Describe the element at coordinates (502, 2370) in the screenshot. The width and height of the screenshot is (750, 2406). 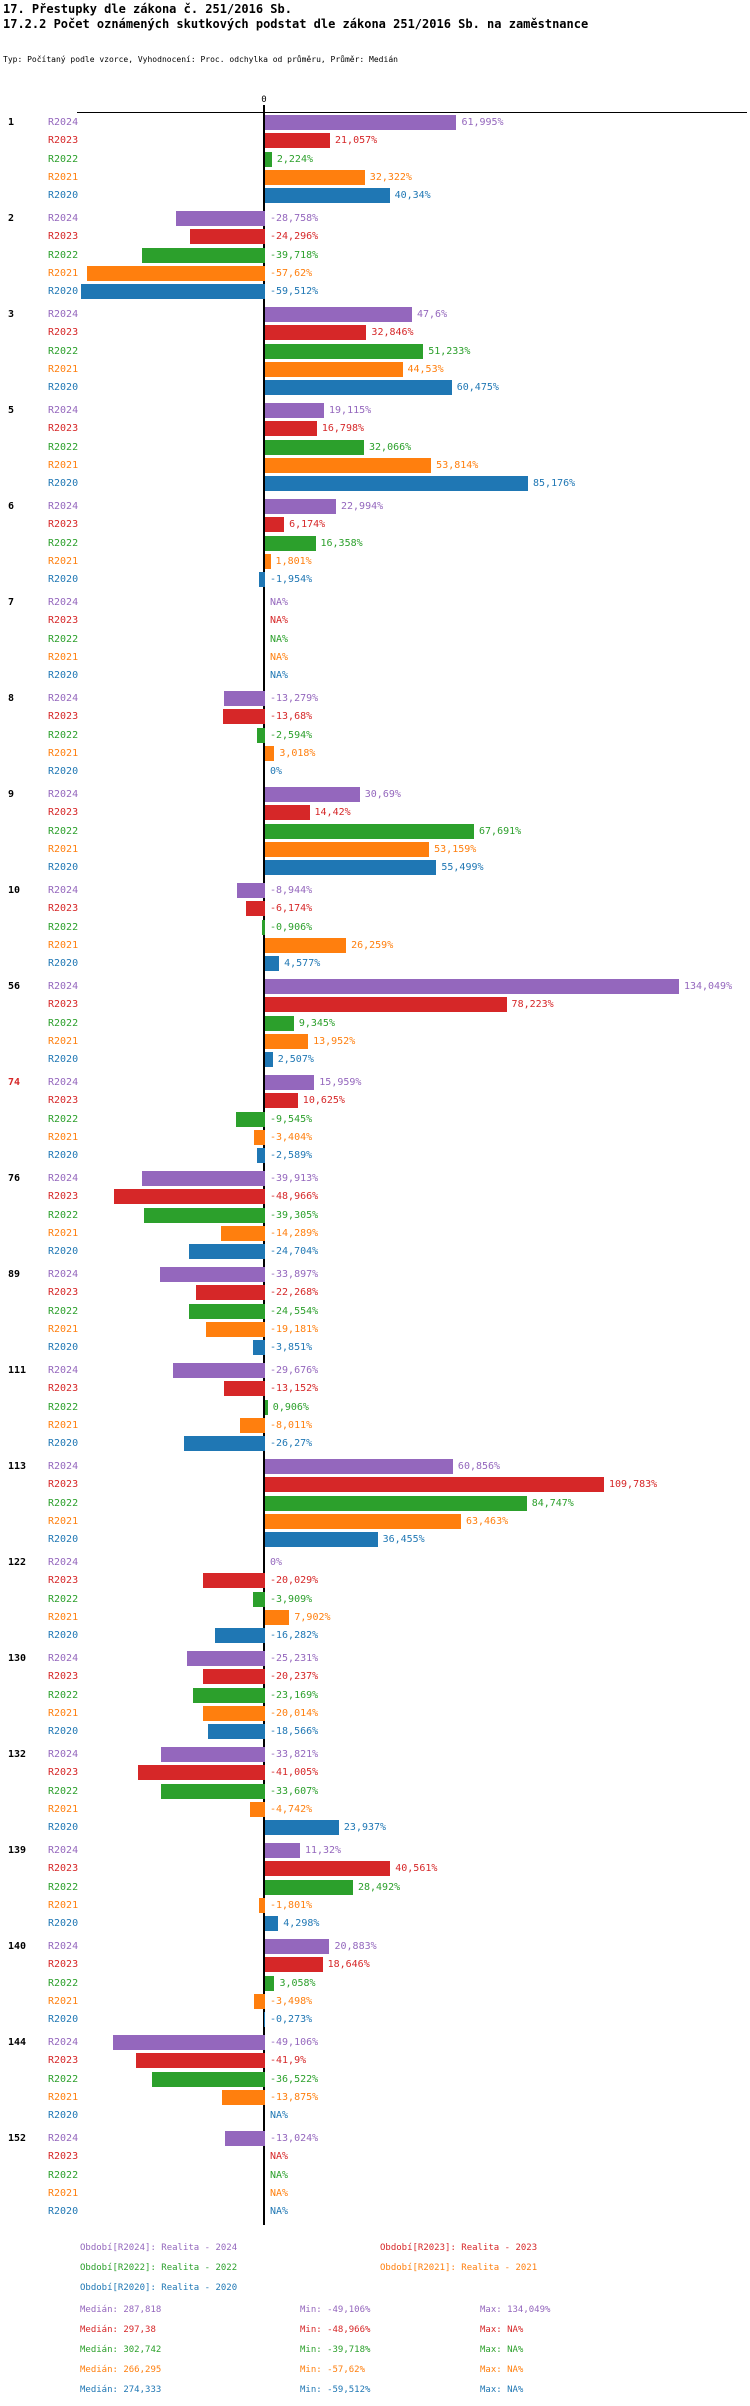
I see `stat-max: Max: NA%` at that location.